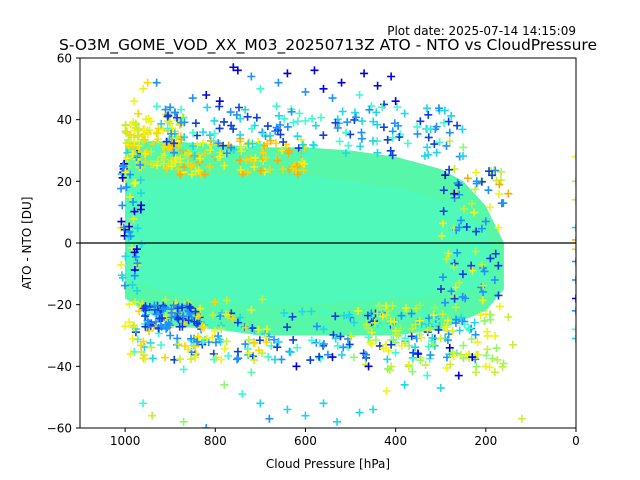  I want to click on y-axis: −60 −40 −20 0 20 40 60, so click(63, 244).